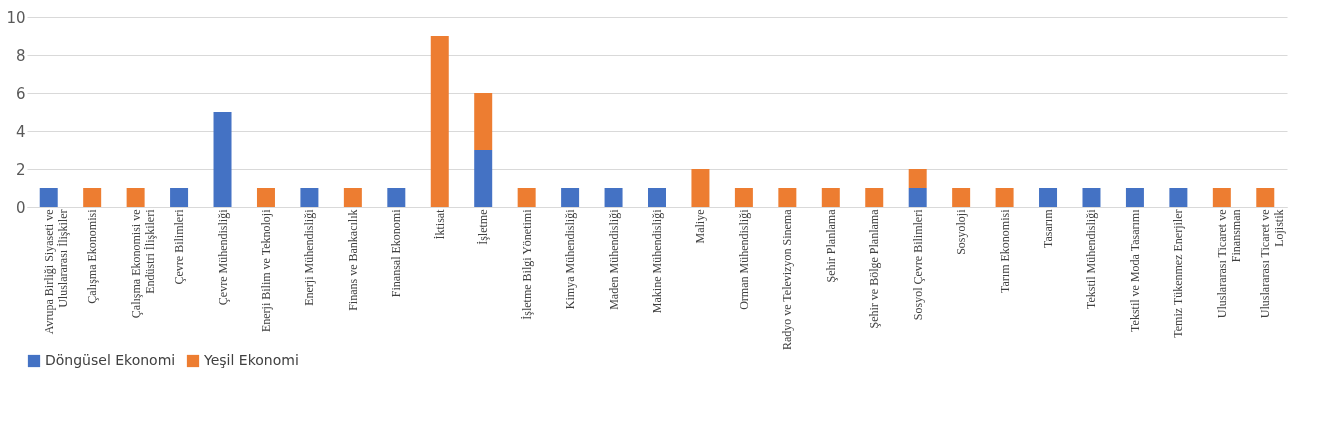 The width and height of the screenshot is (1339, 444). What do you see at coordinates (222, 257) in the screenshot?
I see `x-tick-label: Çevre Mühendisliği` at bounding box center [222, 257].